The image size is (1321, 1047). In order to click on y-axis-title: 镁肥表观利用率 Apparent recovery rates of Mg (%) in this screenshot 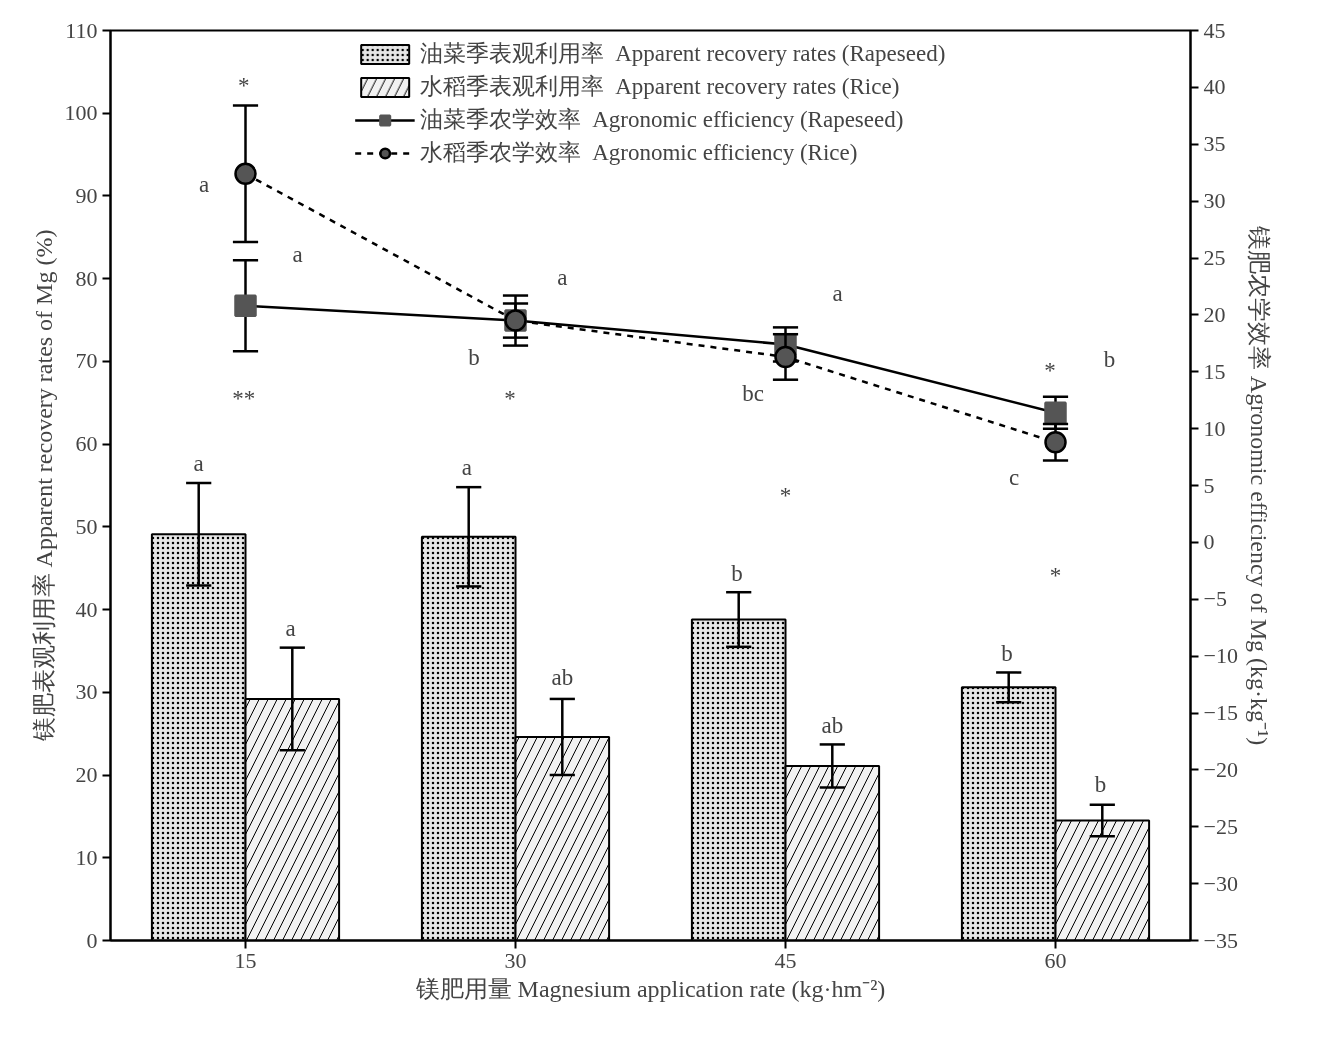, I will do `click(43, 486)`.